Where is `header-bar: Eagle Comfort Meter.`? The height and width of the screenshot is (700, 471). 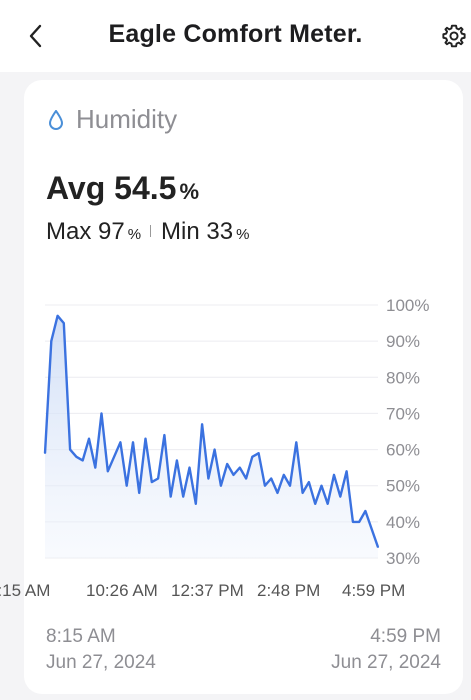 header-bar: Eagle Comfort Meter. is located at coordinates (235, 36).